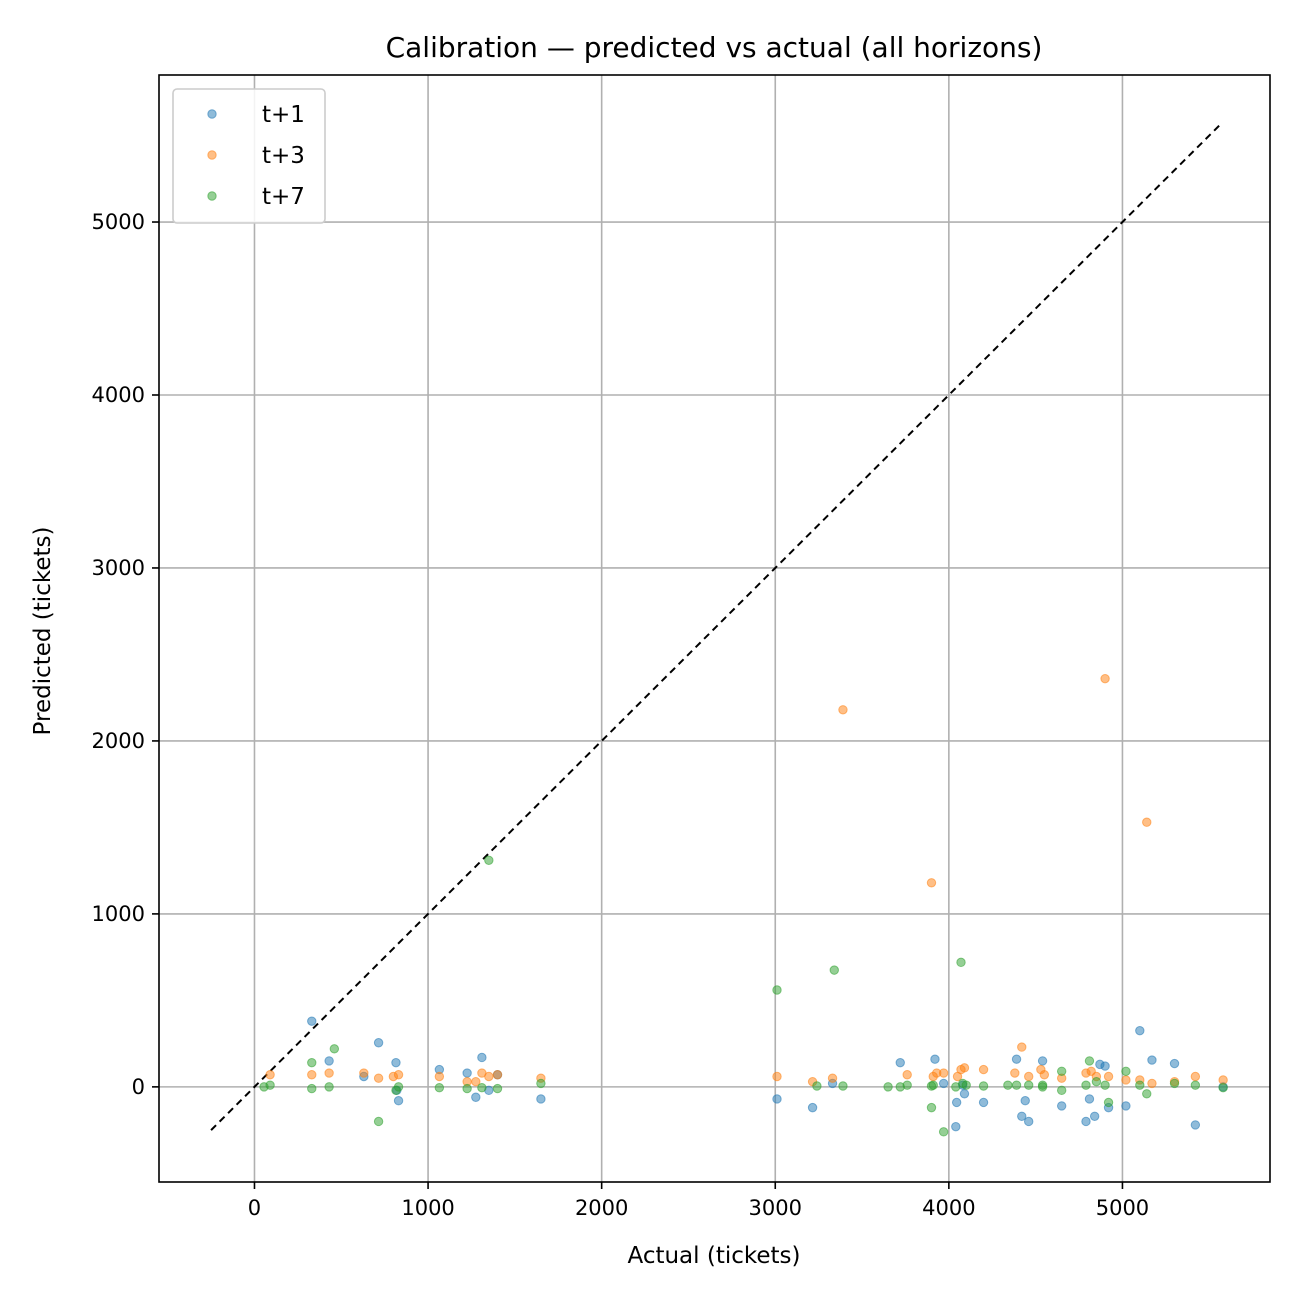 This screenshot has height=1300, width=1300. Describe the element at coordinates (43, 631) in the screenshot. I see `y-axis-label: Predicted (tickets)` at that location.